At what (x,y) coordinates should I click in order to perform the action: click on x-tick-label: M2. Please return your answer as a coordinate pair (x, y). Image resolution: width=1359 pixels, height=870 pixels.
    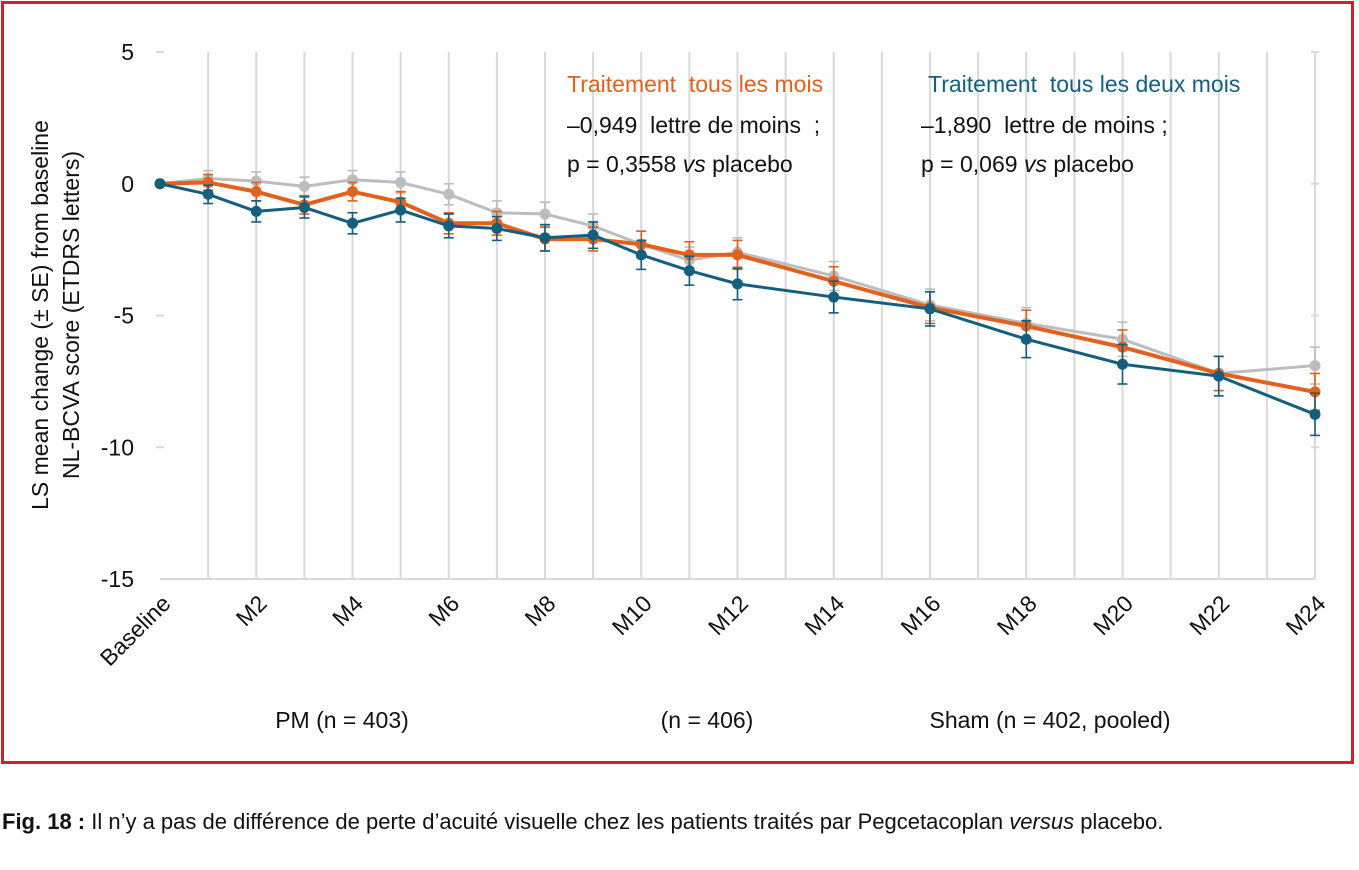
    Looking at the image, I should click on (251, 610).